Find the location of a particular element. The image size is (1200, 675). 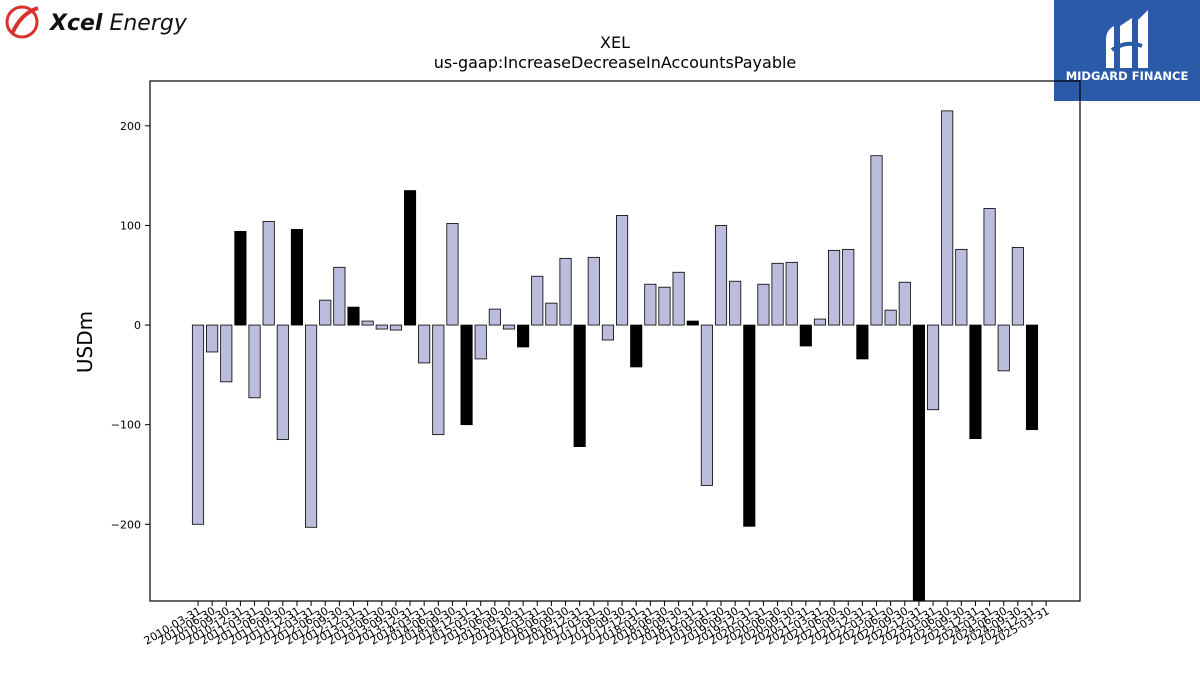

logo-left-pillar is located at coordinates (1110, 47).